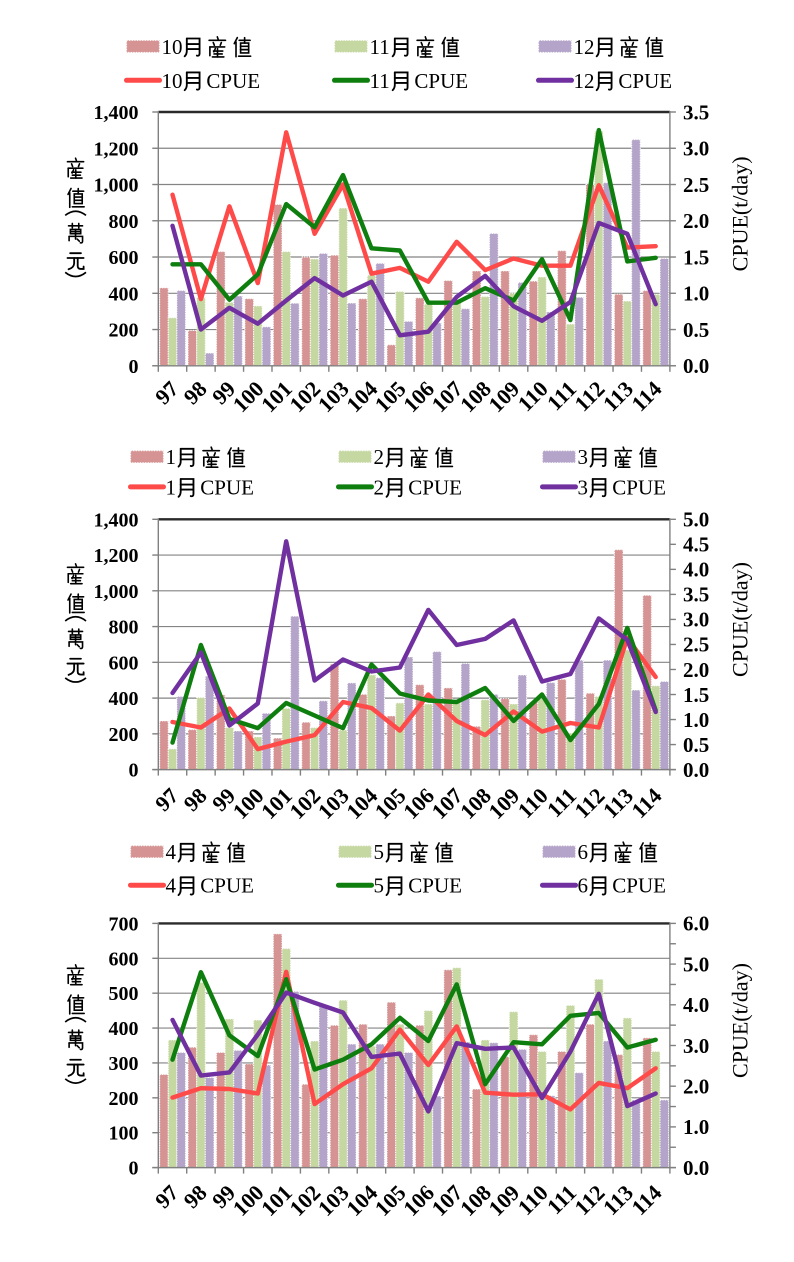 This screenshot has width=794, height=1262. Describe the element at coordinates (124, 994) in the screenshot. I see `svg-text: 500` at that location.